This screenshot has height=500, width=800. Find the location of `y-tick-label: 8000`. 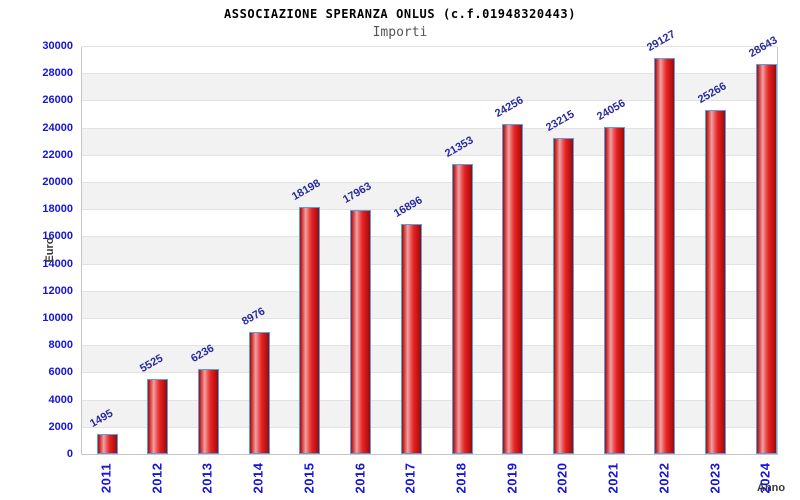

y-tick-label: 8000 is located at coordinates (60, 345).